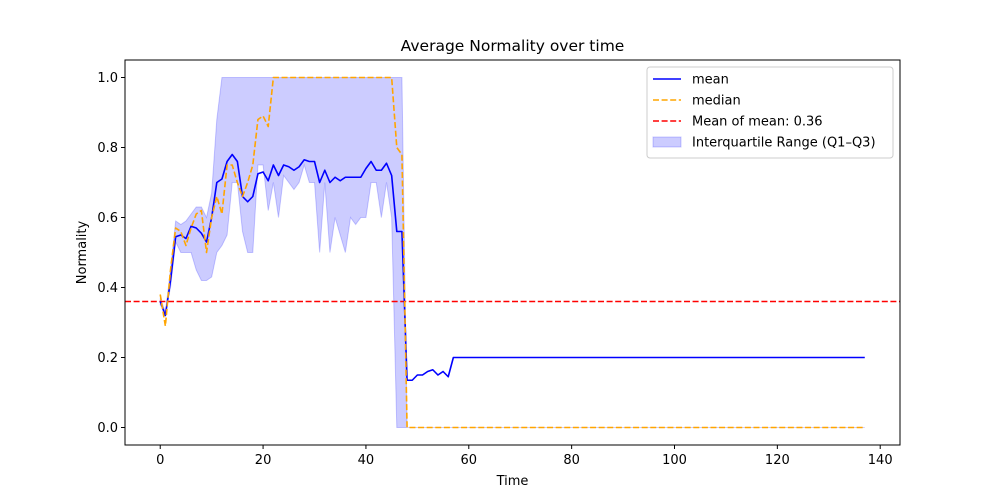 The image size is (1000, 500). I want to click on y-tick-label: 1.0, so click(107, 78).